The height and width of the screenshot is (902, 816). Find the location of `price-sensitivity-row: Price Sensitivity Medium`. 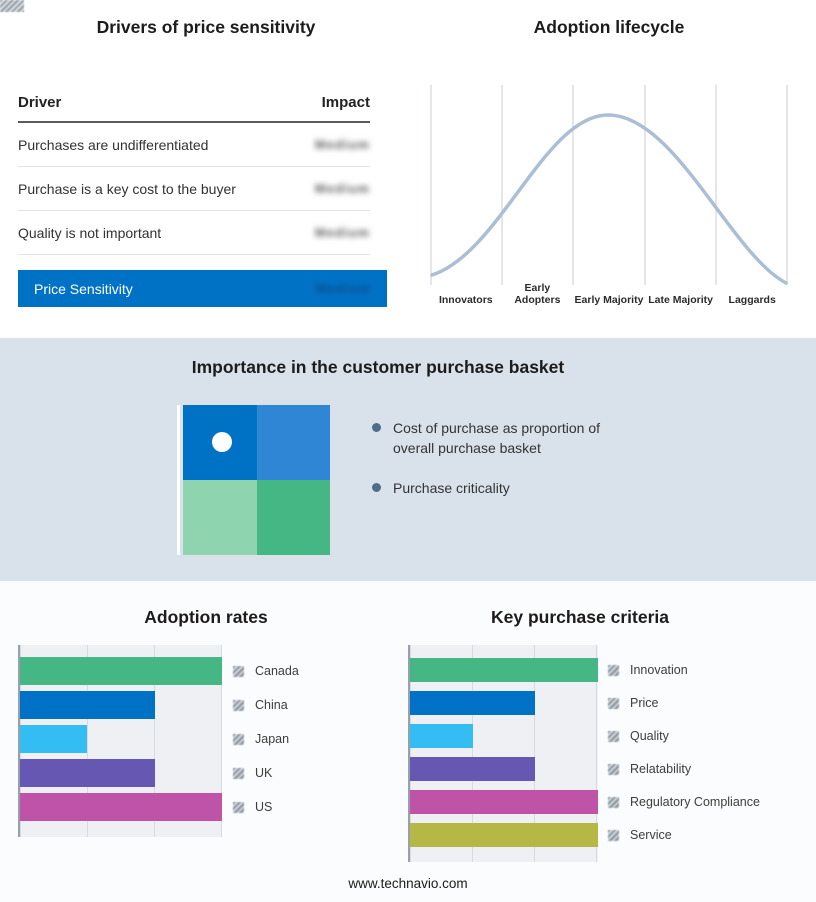

price-sensitivity-row: Price Sensitivity Medium is located at coordinates (202, 288).